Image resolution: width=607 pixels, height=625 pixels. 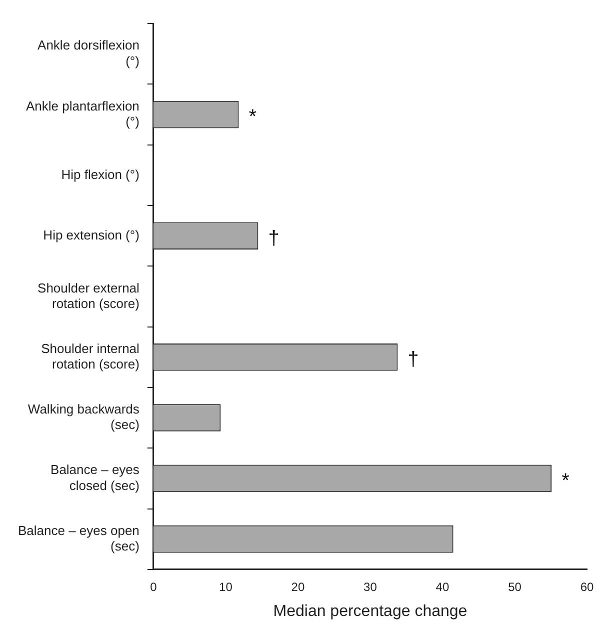 I want to click on x-tick-label: 40, so click(x=443, y=587).